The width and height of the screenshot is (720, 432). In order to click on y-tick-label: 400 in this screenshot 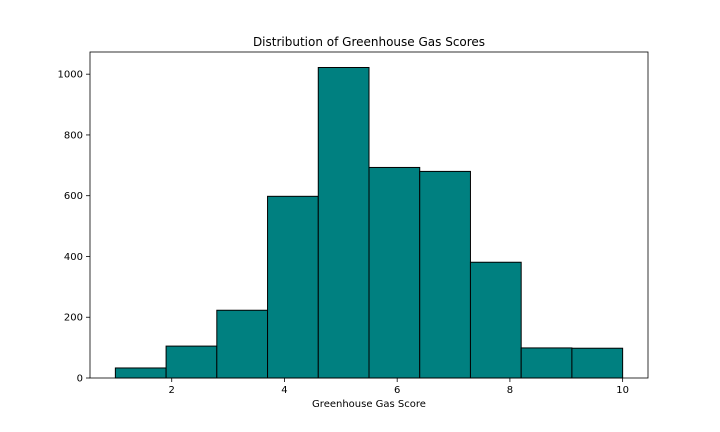, I will do `click(73, 257)`.